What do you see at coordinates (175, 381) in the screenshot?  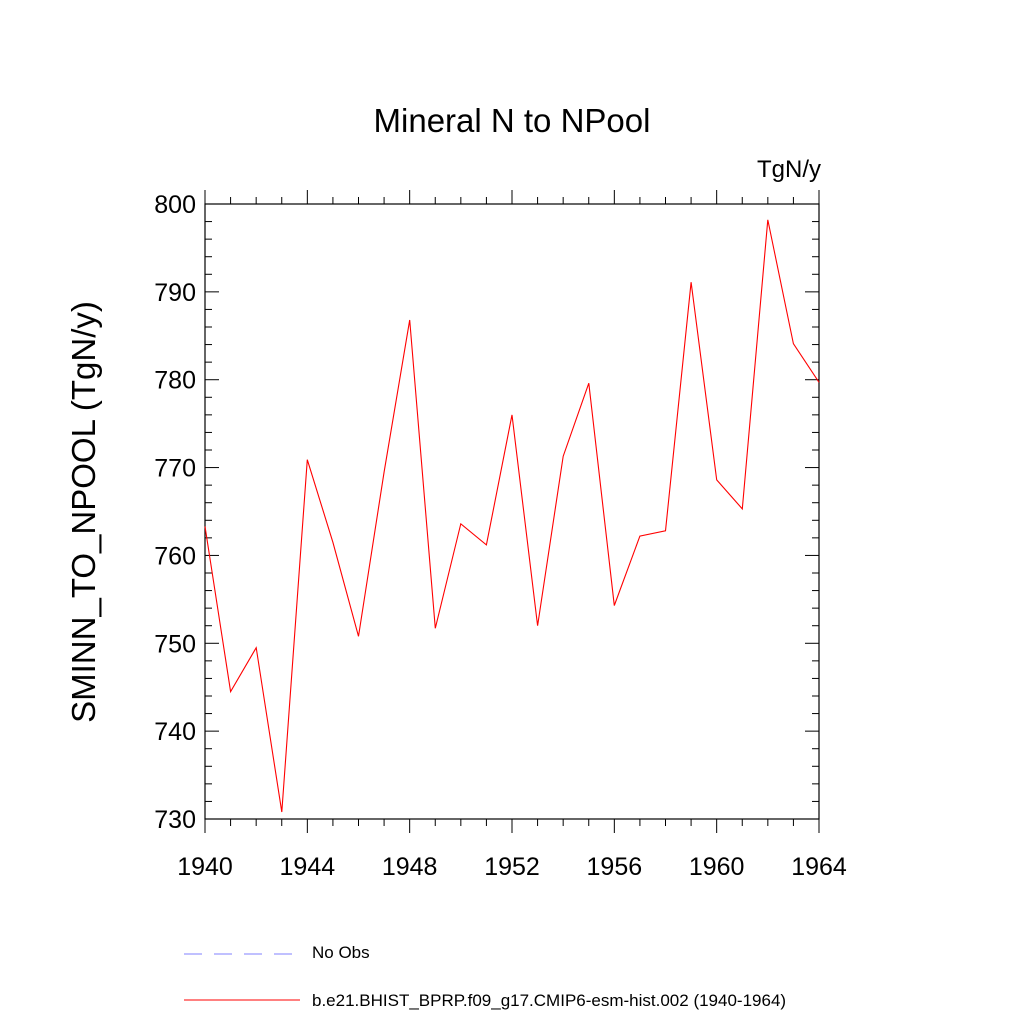 I see `y-tick-label: 780` at bounding box center [175, 381].